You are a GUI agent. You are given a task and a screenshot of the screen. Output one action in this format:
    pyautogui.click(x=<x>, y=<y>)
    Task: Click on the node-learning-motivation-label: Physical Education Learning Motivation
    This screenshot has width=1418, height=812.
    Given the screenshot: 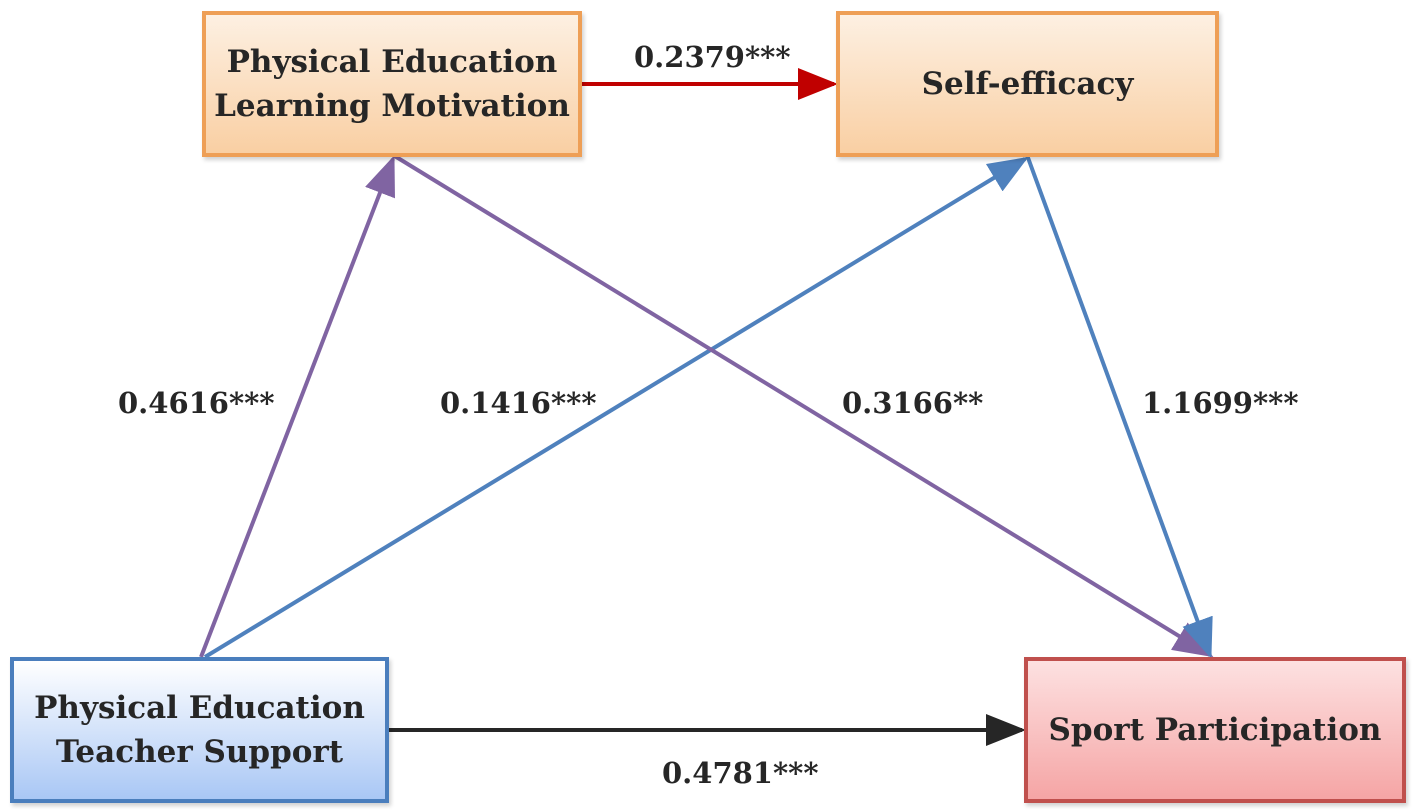 What is the action you would take?
    pyautogui.click(x=392, y=84)
    